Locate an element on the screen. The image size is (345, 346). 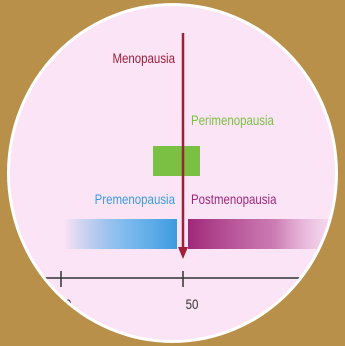
premenopause-bar is located at coordinates (120, 234).